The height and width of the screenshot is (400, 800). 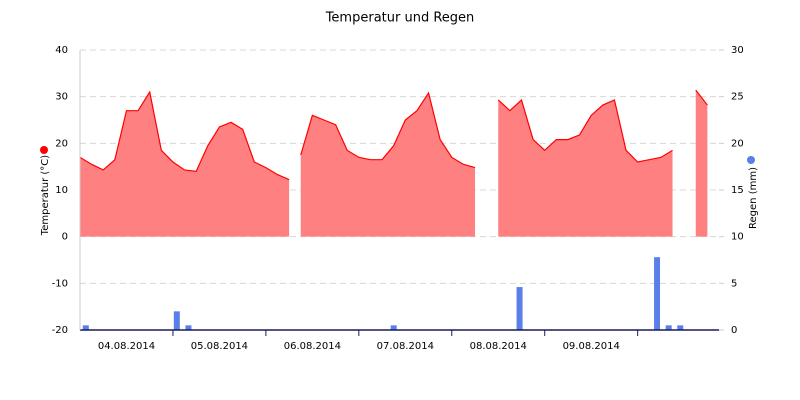 What do you see at coordinates (400, 18) in the screenshot?
I see `chart-title: Temperatur und Regen` at bounding box center [400, 18].